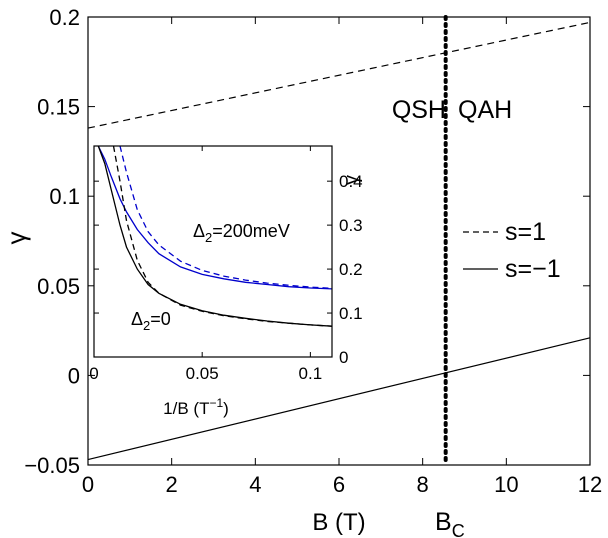 This screenshot has width=608, height=538. I want to click on phase-label-qah: QAH, so click(485, 110).